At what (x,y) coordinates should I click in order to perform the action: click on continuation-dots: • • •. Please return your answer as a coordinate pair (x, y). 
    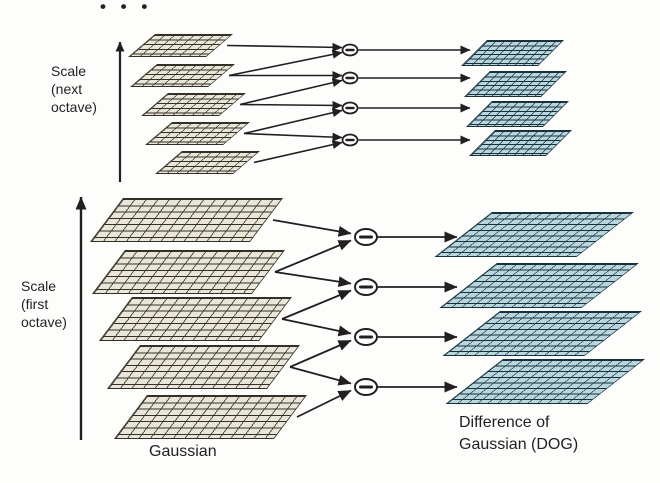
    Looking at the image, I should click on (126, 8).